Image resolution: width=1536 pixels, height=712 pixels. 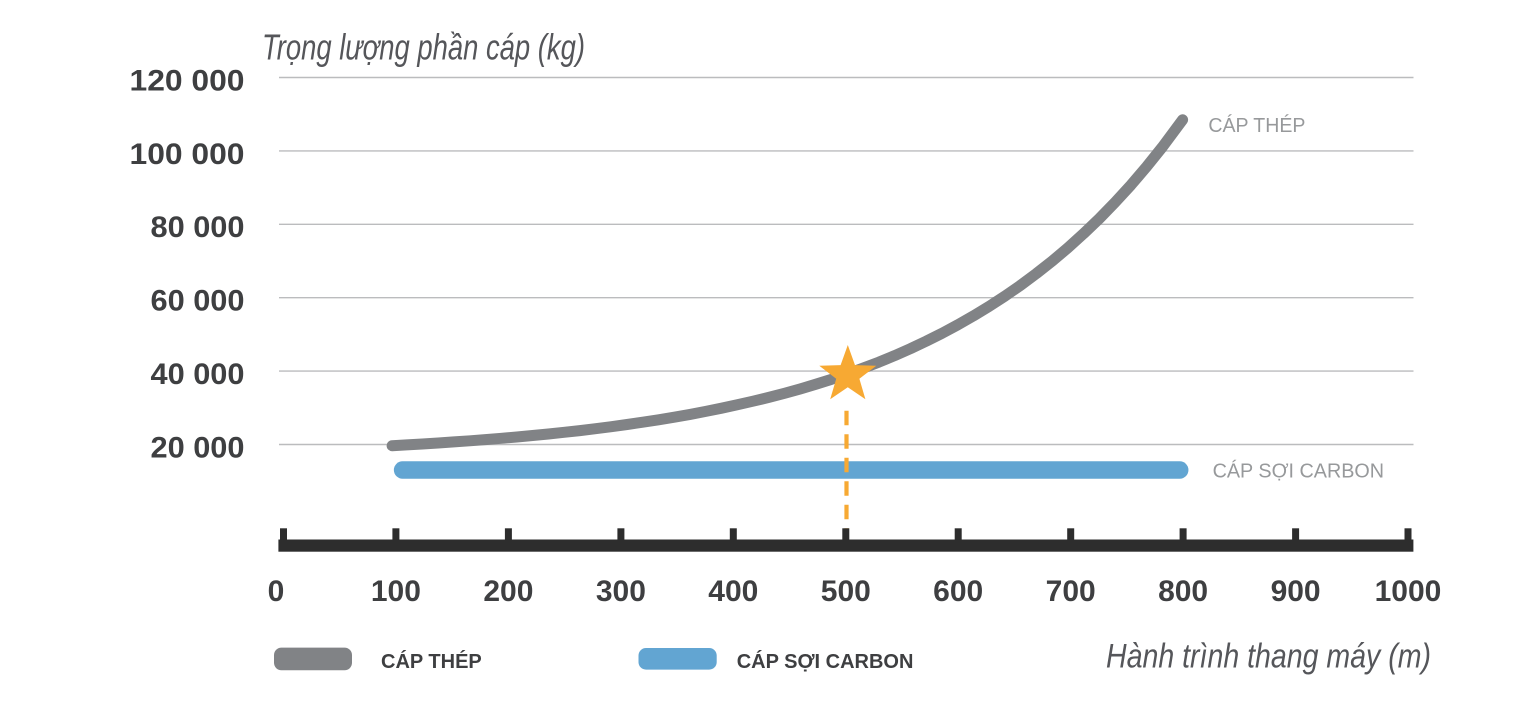 I want to click on svg-text: 40 000, so click(x=198, y=374).